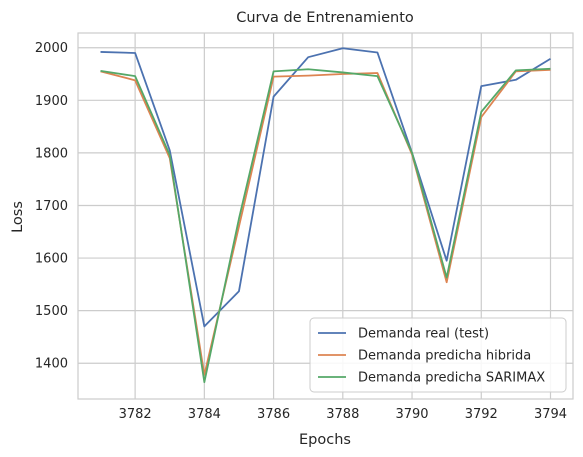  What do you see at coordinates (325, 440) in the screenshot?
I see `x-axis-label: Epochs` at bounding box center [325, 440].